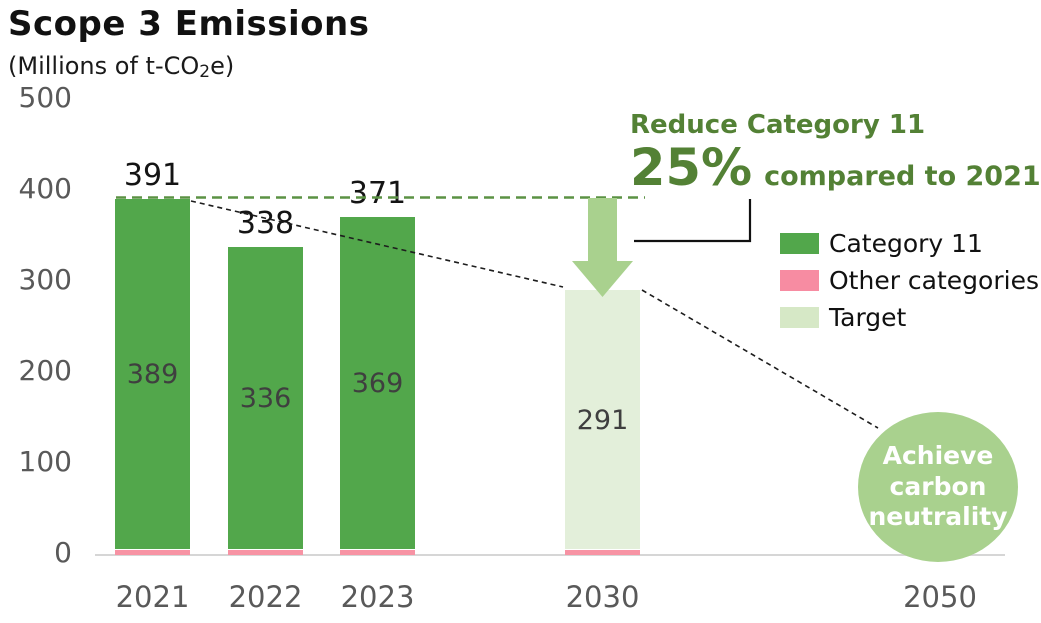 This screenshot has width=1041, height=623. I want to click on bar-segment-target-2030, so click(602, 420).